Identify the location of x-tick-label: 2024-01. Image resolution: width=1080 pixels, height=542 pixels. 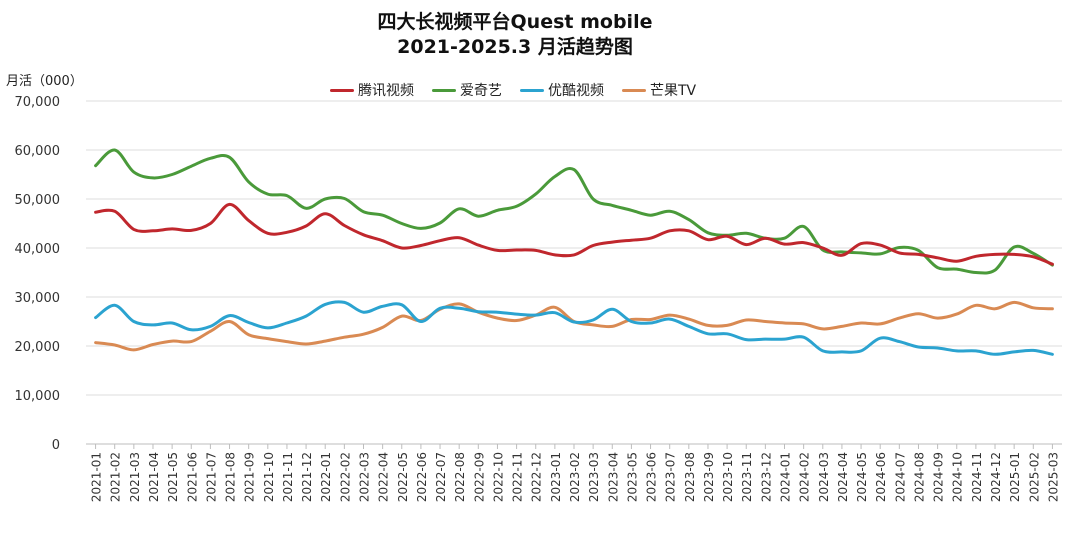
(786, 477).